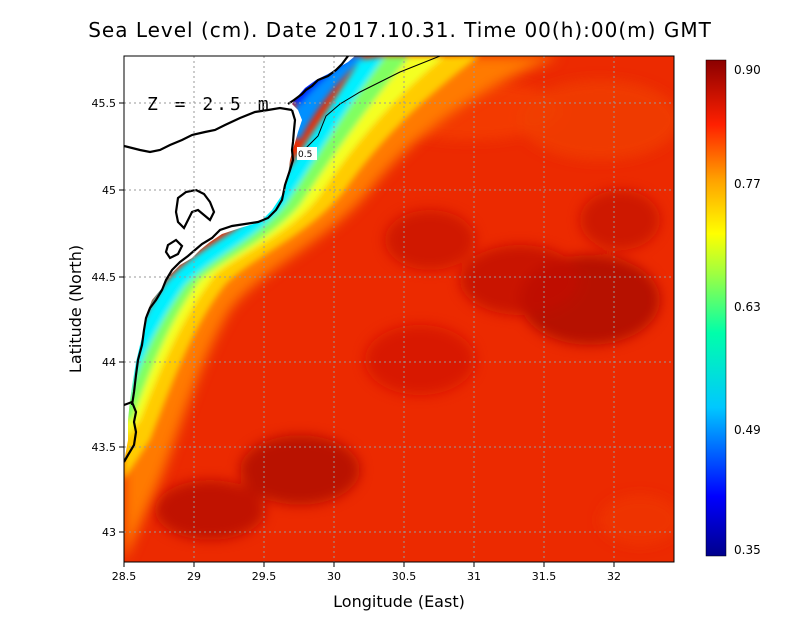  What do you see at coordinates (75, 309) in the screenshot?
I see `y-axis-title: Latitude (North)` at bounding box center [75, 309].